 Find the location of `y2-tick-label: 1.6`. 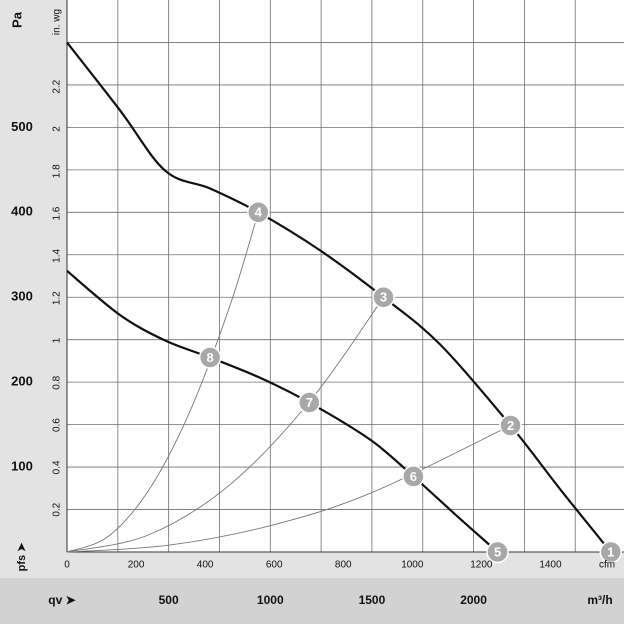

y2-tick-label: 1.6 is located at coordinates (57, 213).